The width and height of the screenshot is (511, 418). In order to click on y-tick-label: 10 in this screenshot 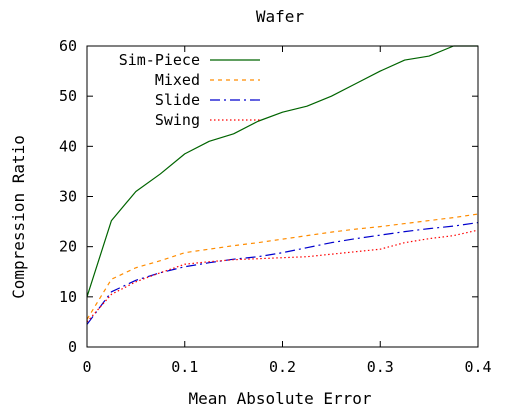, I will do `click(68, 297)`.